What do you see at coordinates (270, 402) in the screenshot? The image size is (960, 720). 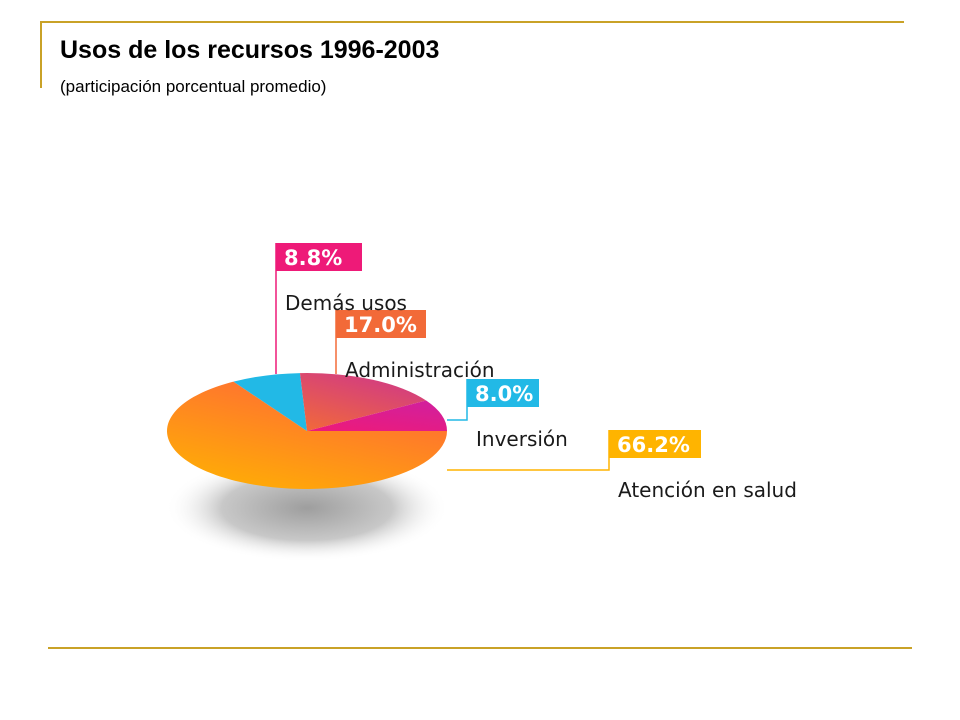 I see `pie-slice-inversion` at bounding box center [270, 402].